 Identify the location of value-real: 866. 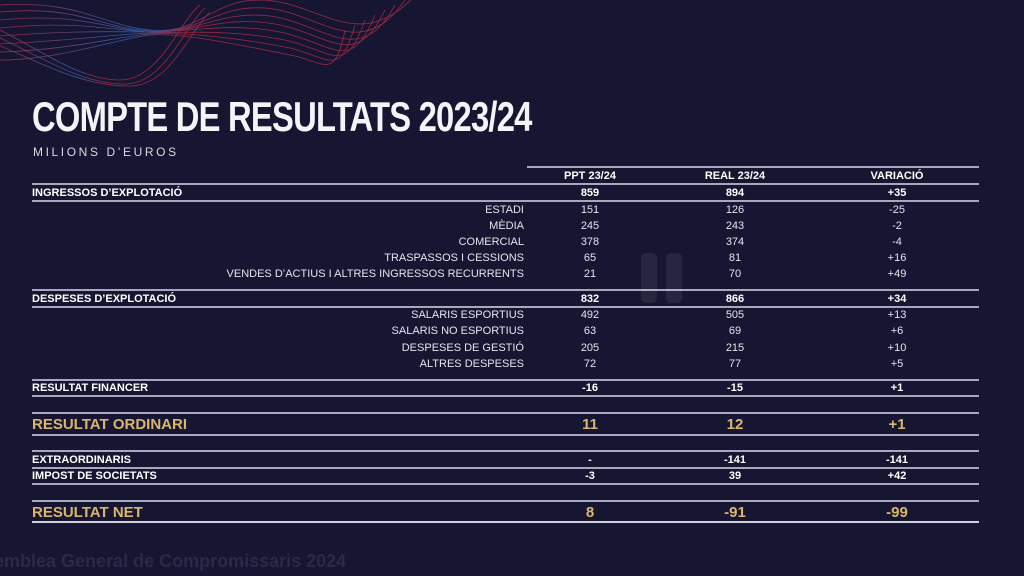
(735, 299).